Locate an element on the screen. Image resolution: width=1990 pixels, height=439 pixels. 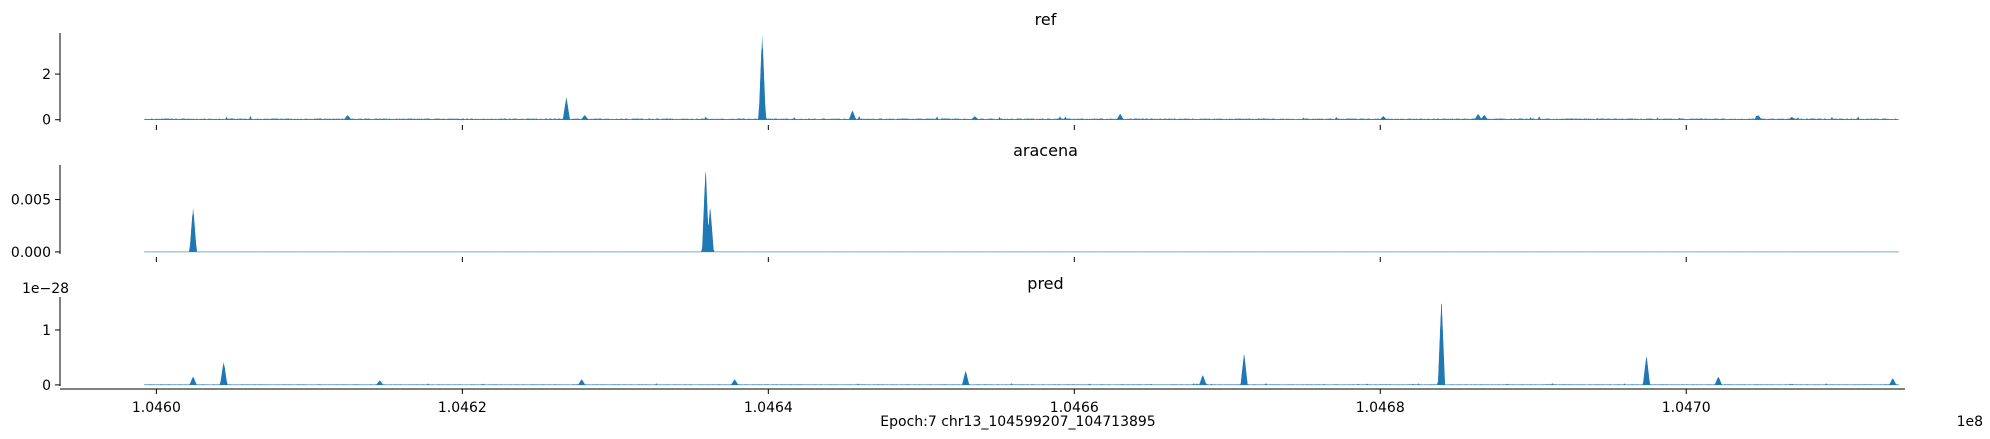
x-axis-label: Epoch:7 chr13_104599207_104713895 is located at coordinates (1017, 422).